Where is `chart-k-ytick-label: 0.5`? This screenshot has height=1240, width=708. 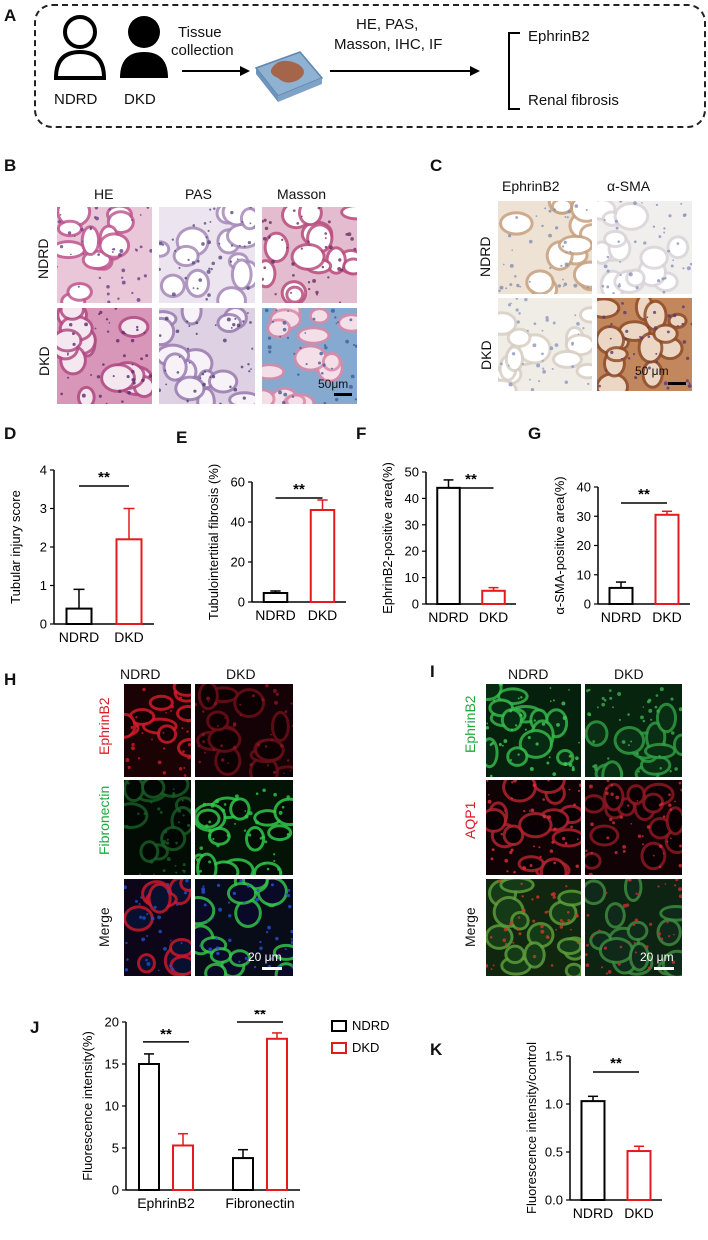 chart-k-ytick-label: 0.5 is located at coordinates (554, 1152).